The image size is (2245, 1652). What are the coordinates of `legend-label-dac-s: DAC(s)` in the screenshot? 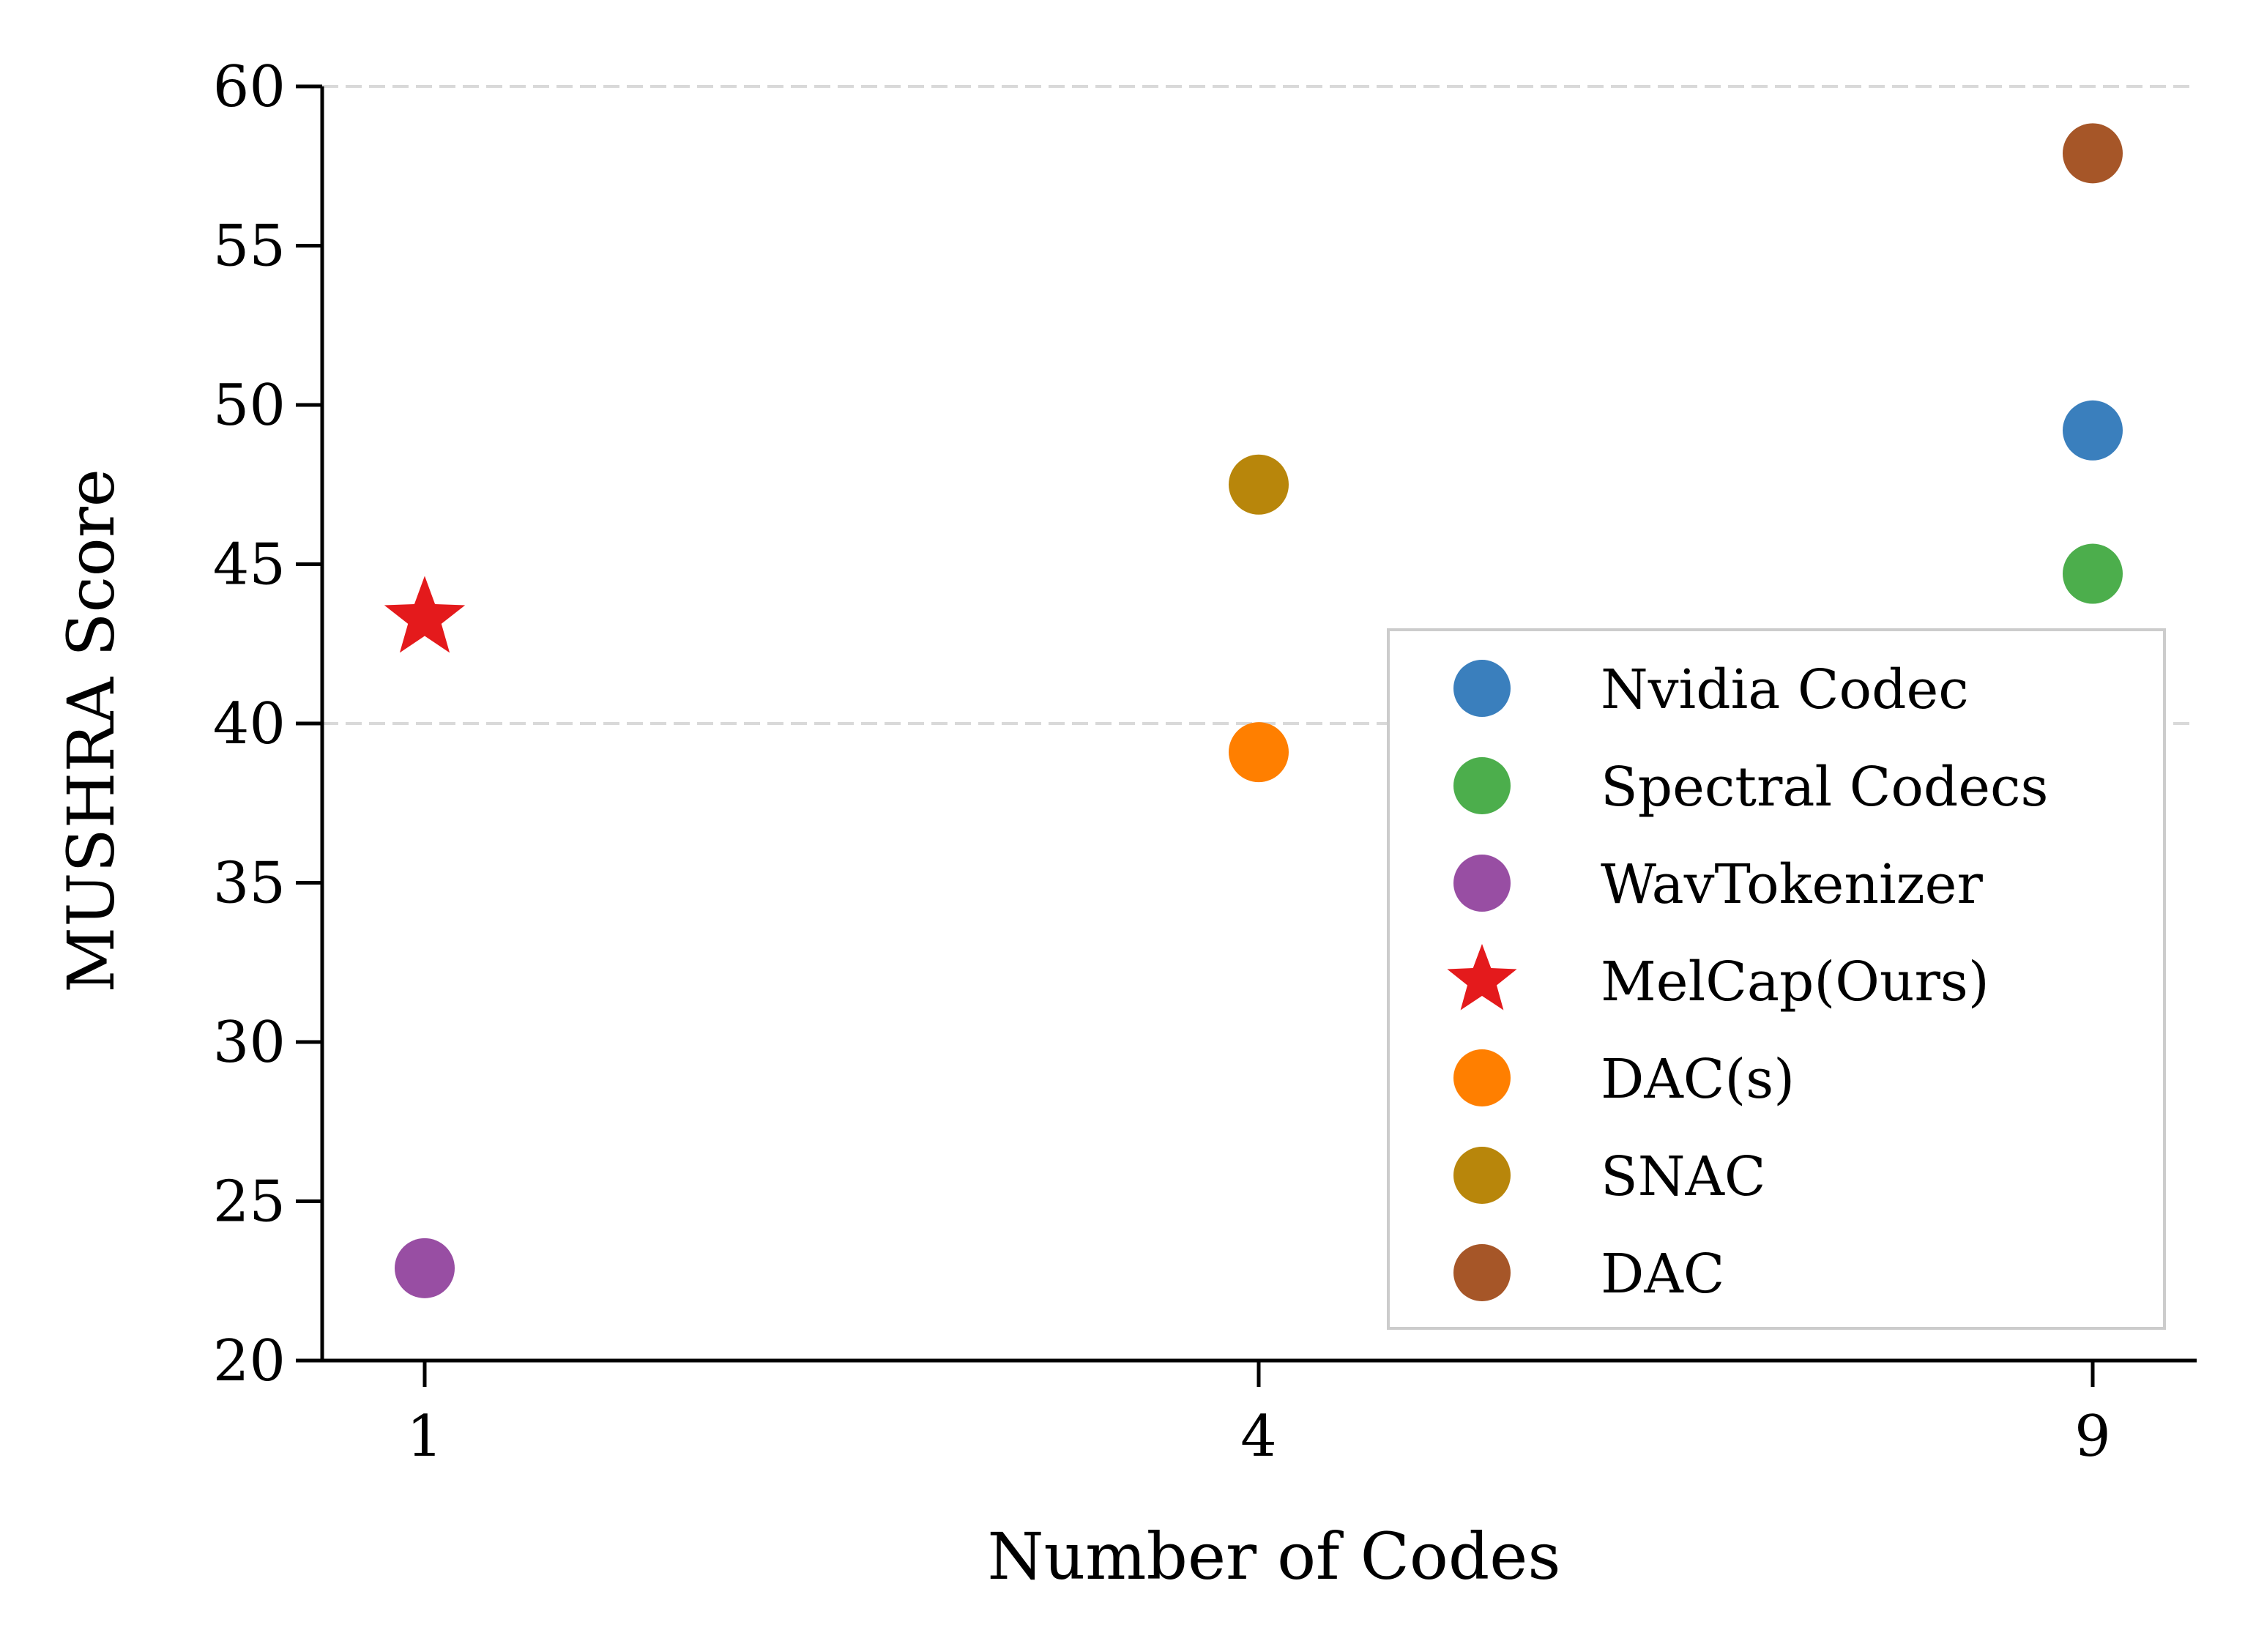 It's located at (1698, 1080).